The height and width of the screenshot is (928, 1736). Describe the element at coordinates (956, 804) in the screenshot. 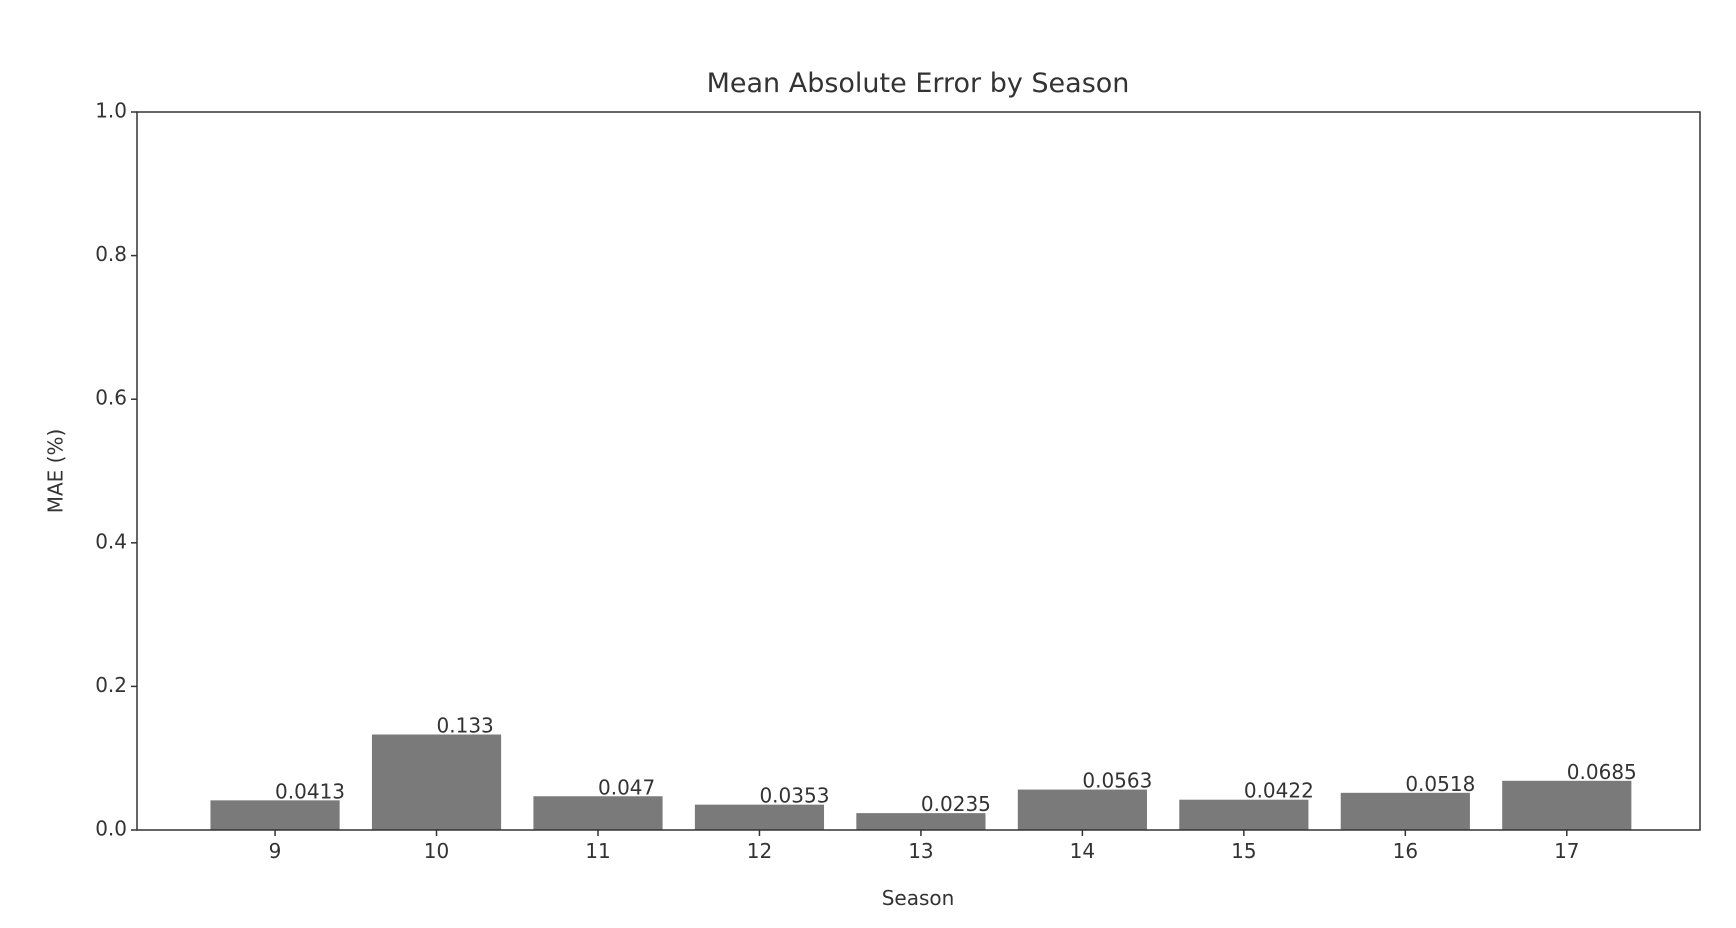

I see `value-label: 0.0235` at that location.